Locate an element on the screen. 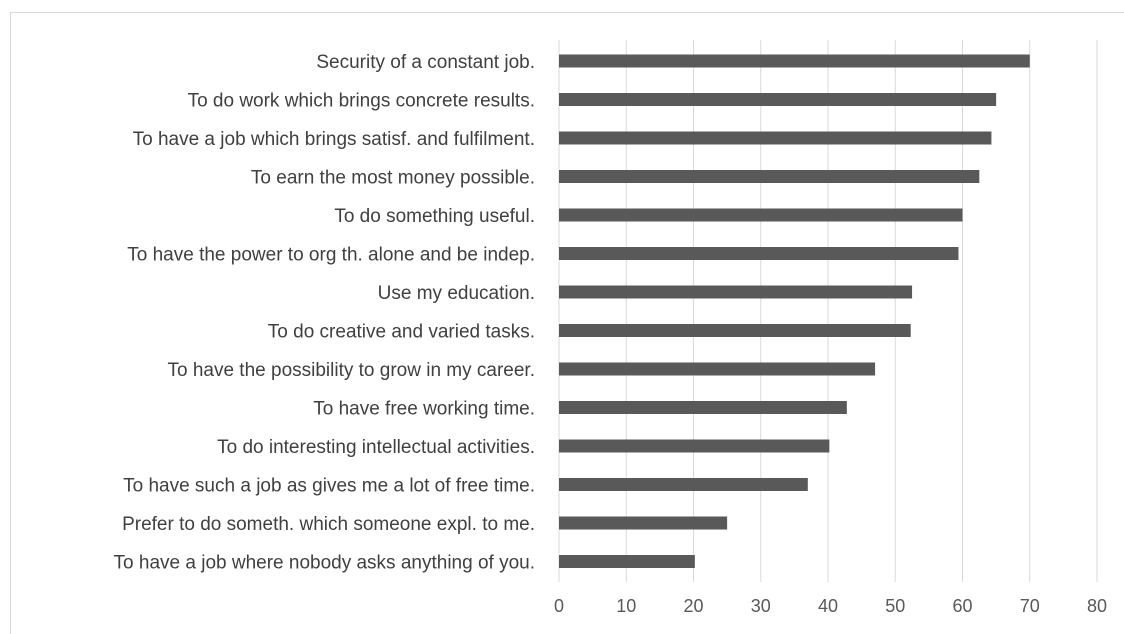  category-label: To earn the most money possible. is located at coordinates (393, 178).